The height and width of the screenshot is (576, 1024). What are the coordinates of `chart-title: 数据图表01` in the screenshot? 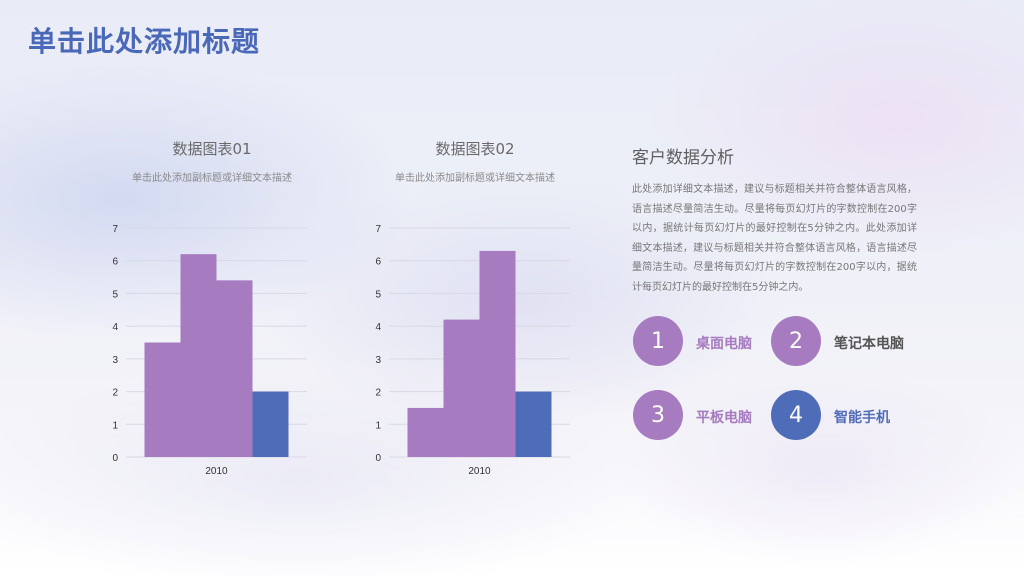 It's located at (212, 149).